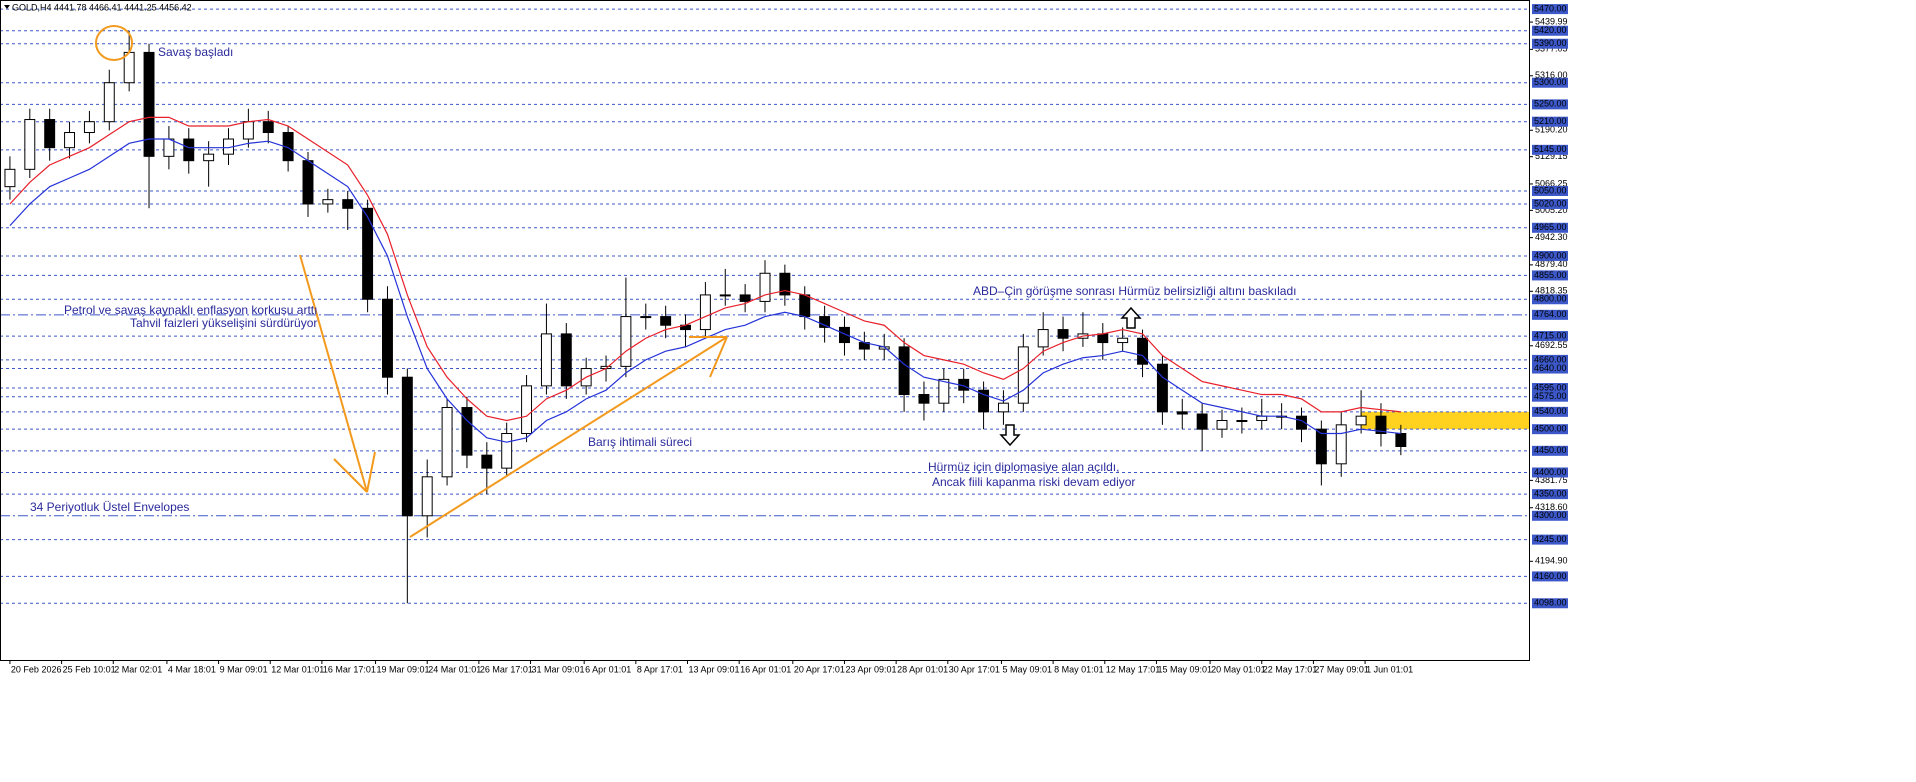  What do you see at coordinates (1550, 539) in the screenshot?
I see `level-label: 4245.00` at bounding box center [1550, 539].